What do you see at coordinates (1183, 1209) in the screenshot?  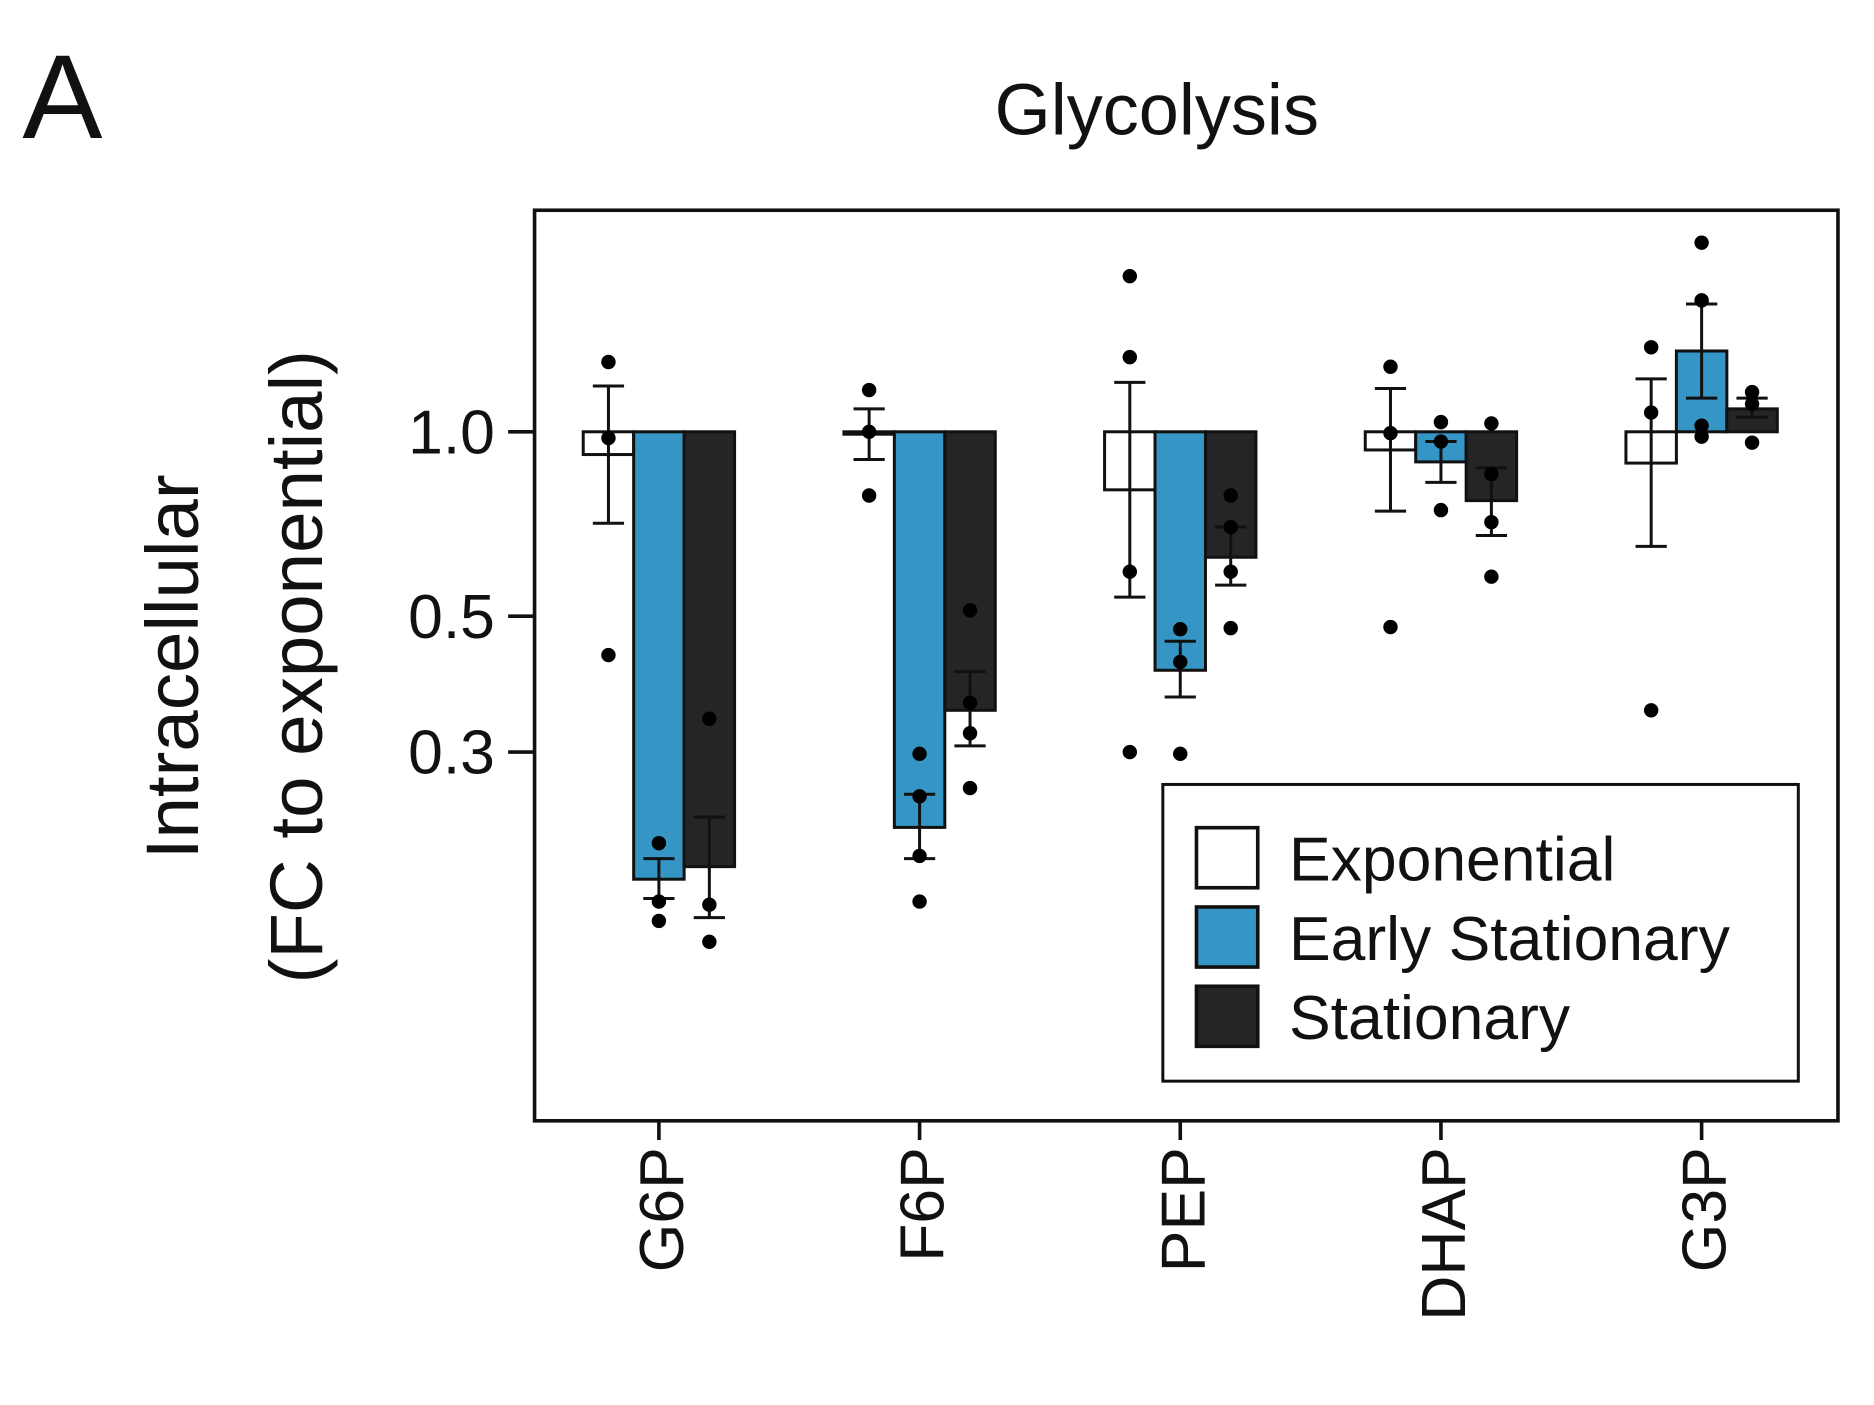 I see `x-tick-label: PEP` at bounding box center [1183, 1209].